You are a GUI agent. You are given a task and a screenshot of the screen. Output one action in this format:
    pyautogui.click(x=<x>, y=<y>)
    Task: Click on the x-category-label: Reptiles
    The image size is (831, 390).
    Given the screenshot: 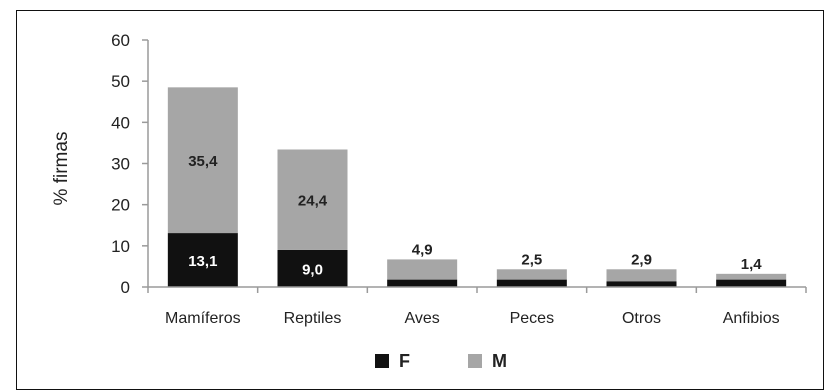 What is the action you would take?
    pyautogui.click(x=313, y=318)
    